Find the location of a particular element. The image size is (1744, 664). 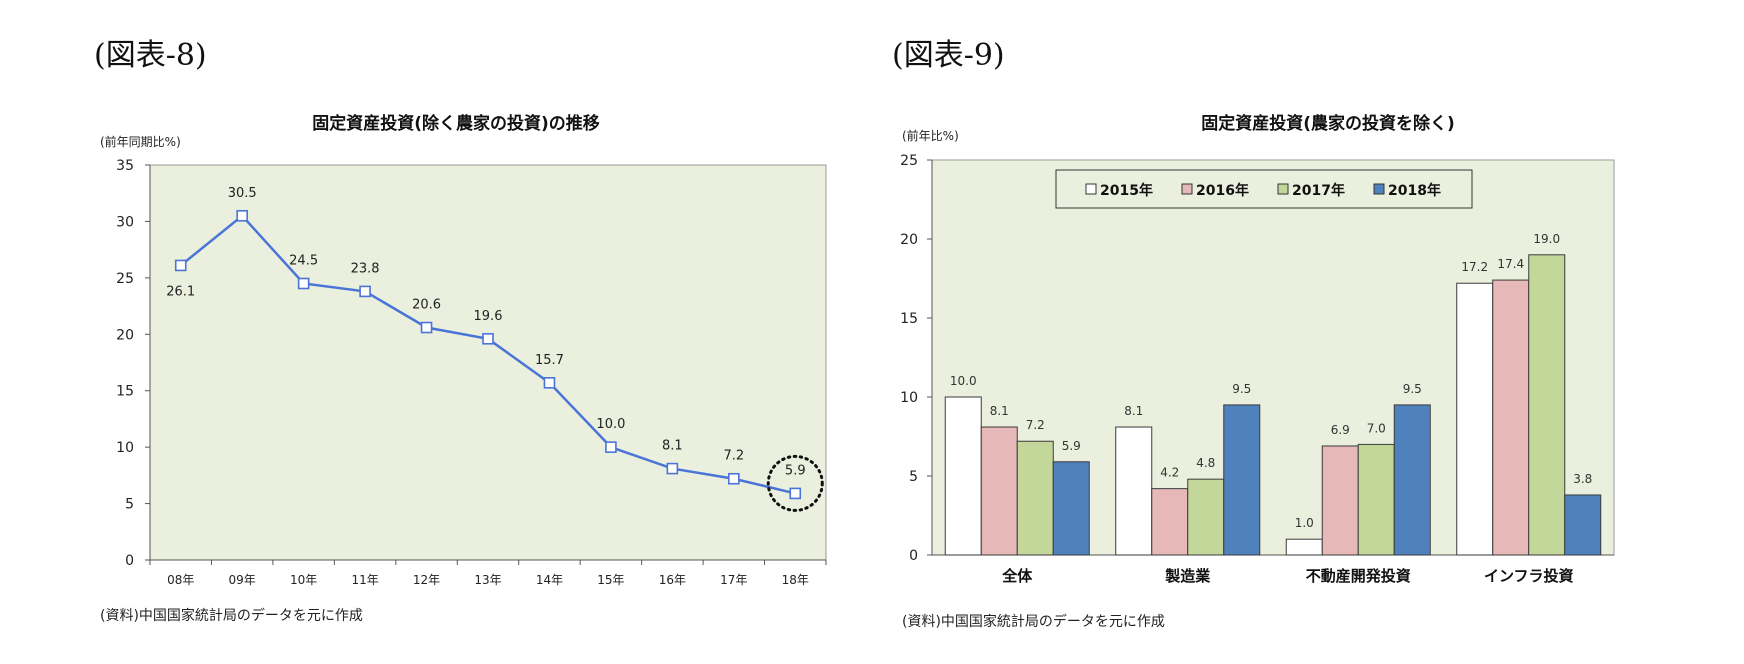

bar-value-label: 4.8 is located at coordinates (1205, 463).